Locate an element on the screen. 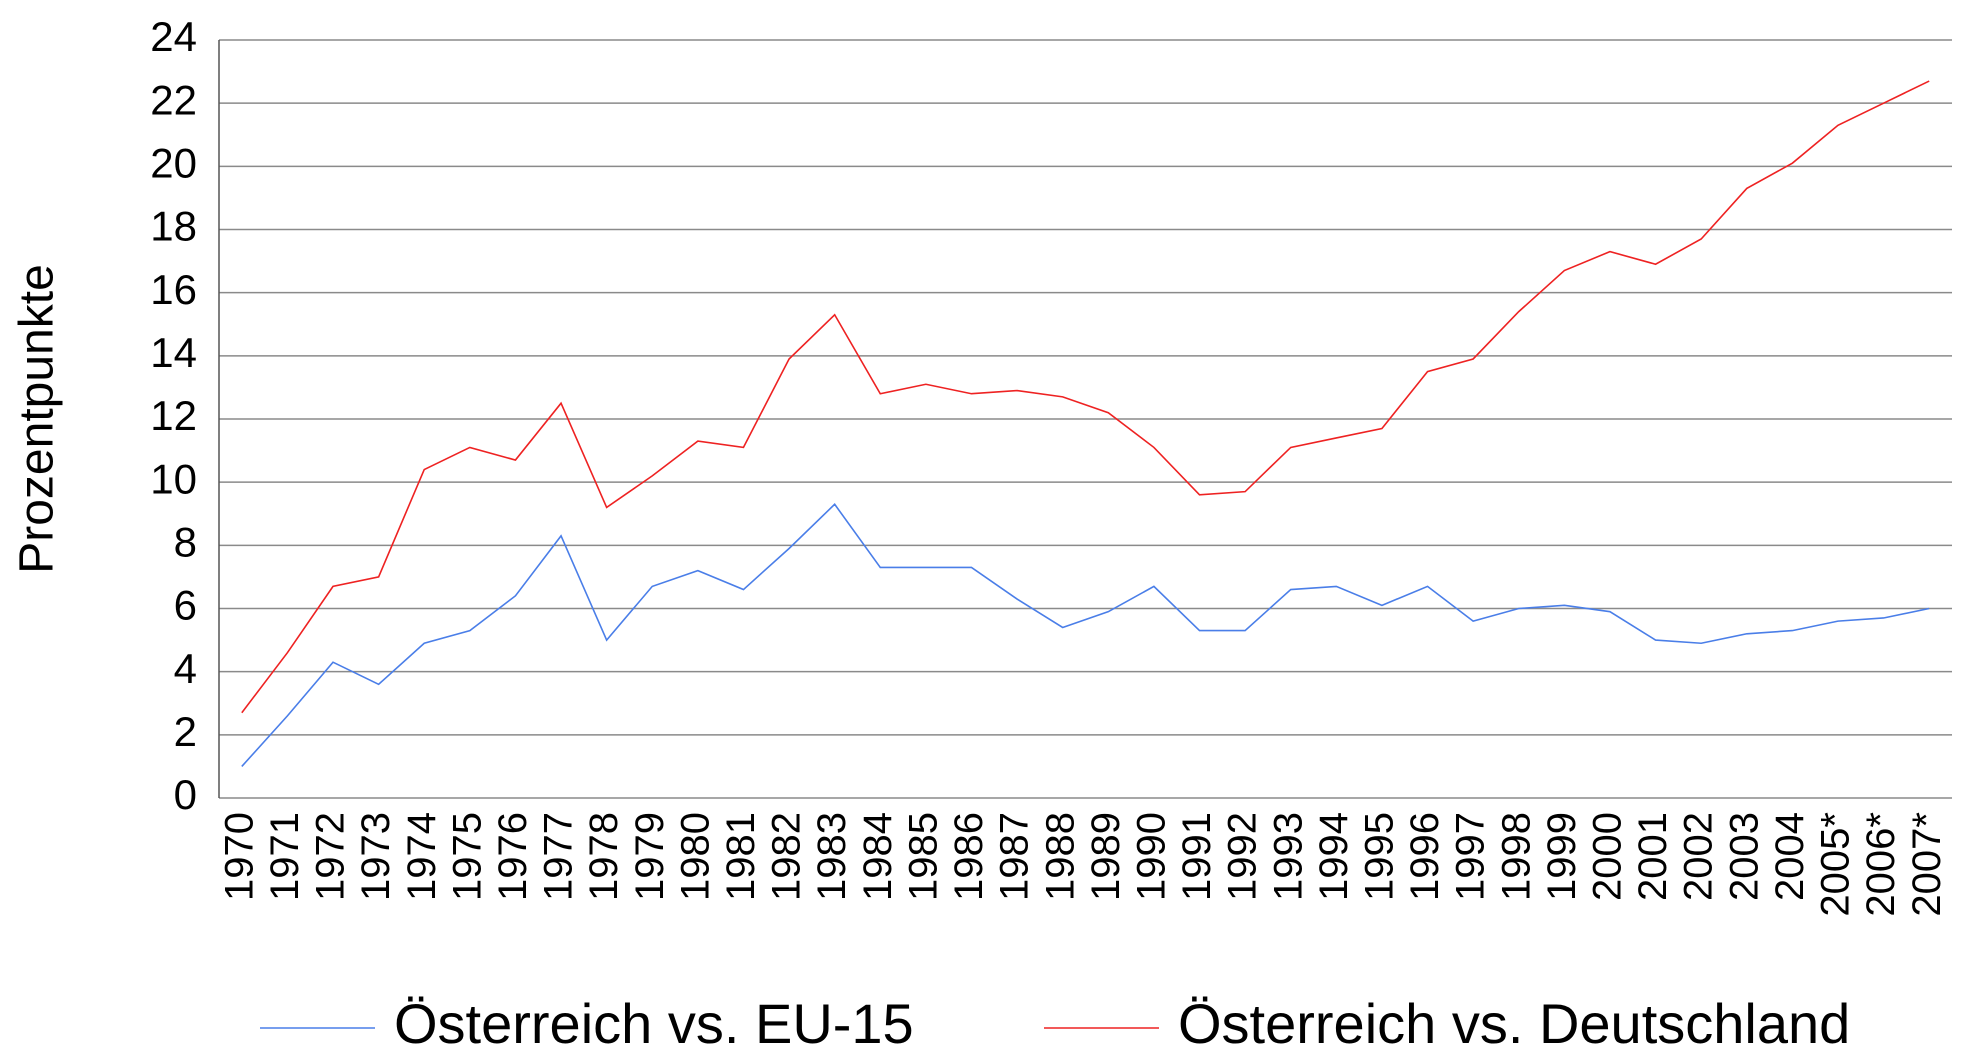  x-tick-label: 1974 is located at coordinates (422, 856).